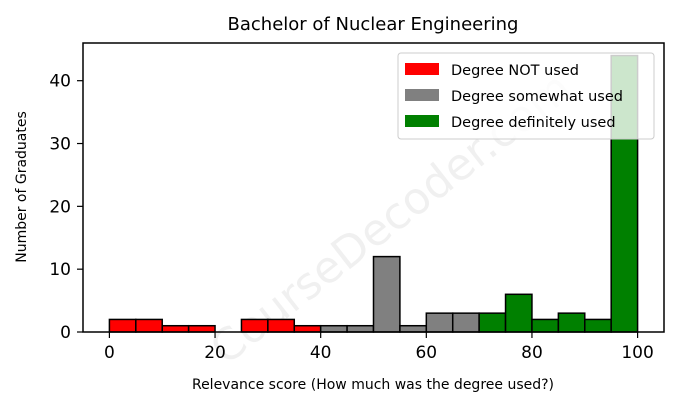 Image resolution: width=678 pixels, height=412 pixels. Describe the element at coordinates (533, 123) in the screenshot. I see `legend-label: Degree definitely used` at that location.